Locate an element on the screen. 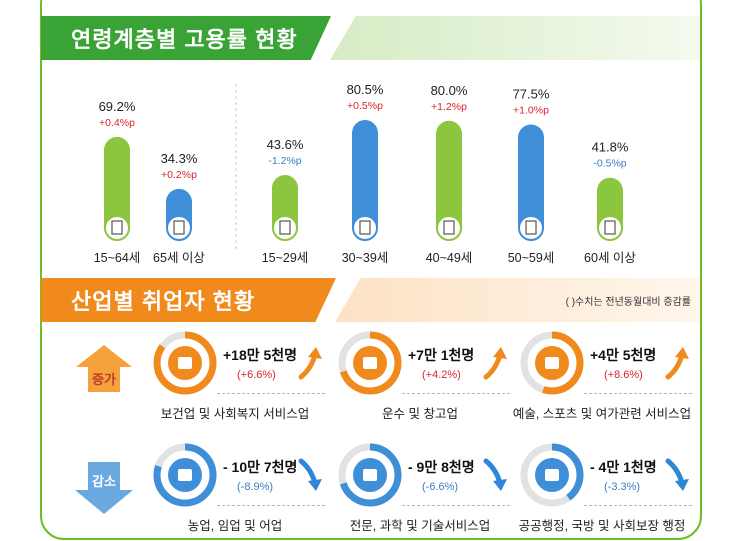 The height and width of the screenshot is (541, 743). category-label: 60세 이상 is located at coordinates (610, 258).